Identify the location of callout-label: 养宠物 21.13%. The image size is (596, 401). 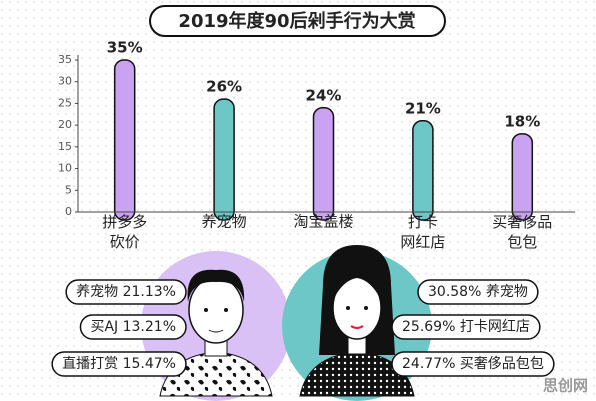
(126, 292).